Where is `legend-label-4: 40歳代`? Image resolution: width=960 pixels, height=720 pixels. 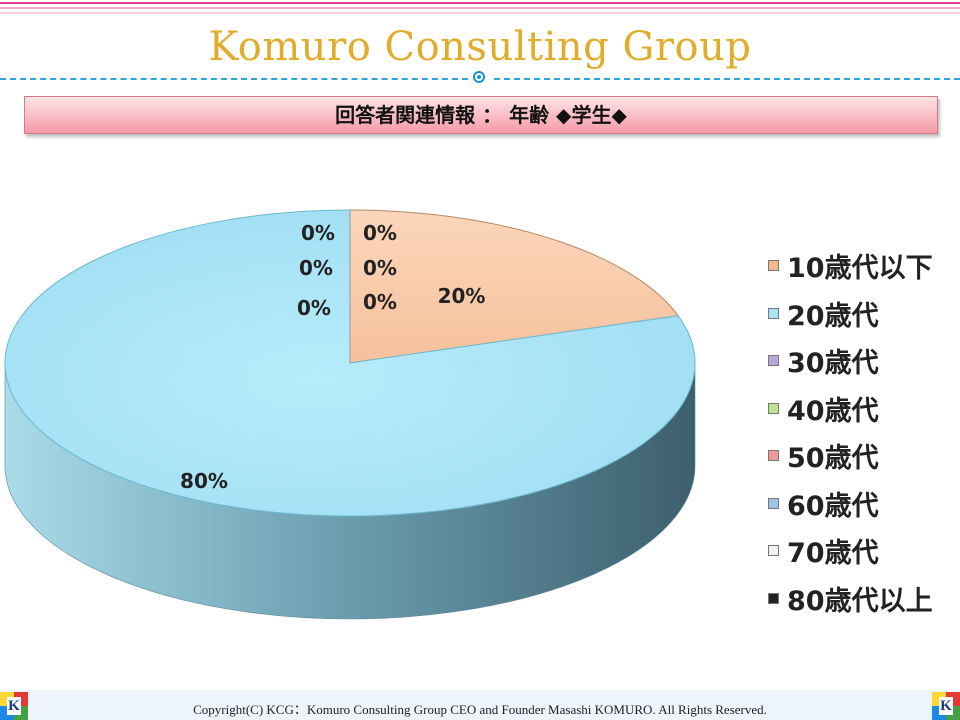 legend-label-4: 40歳代 is located at coordinates (833, 411).